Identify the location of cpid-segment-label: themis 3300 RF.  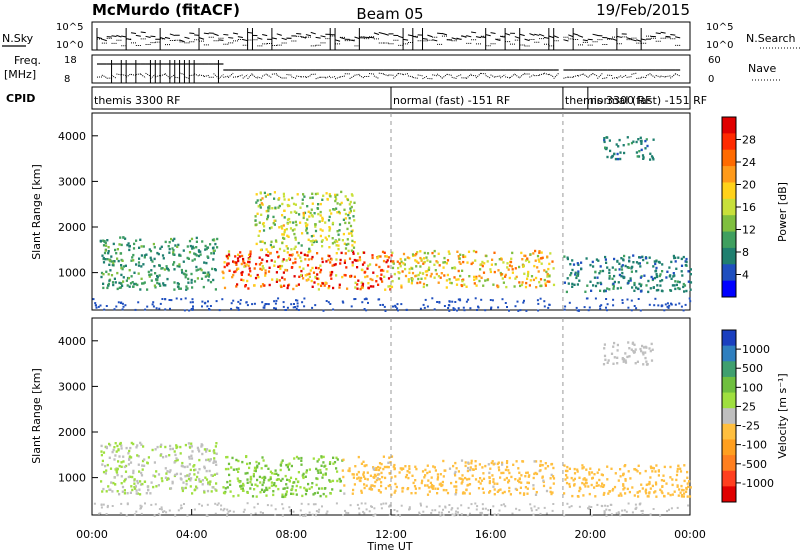
(137, 100).